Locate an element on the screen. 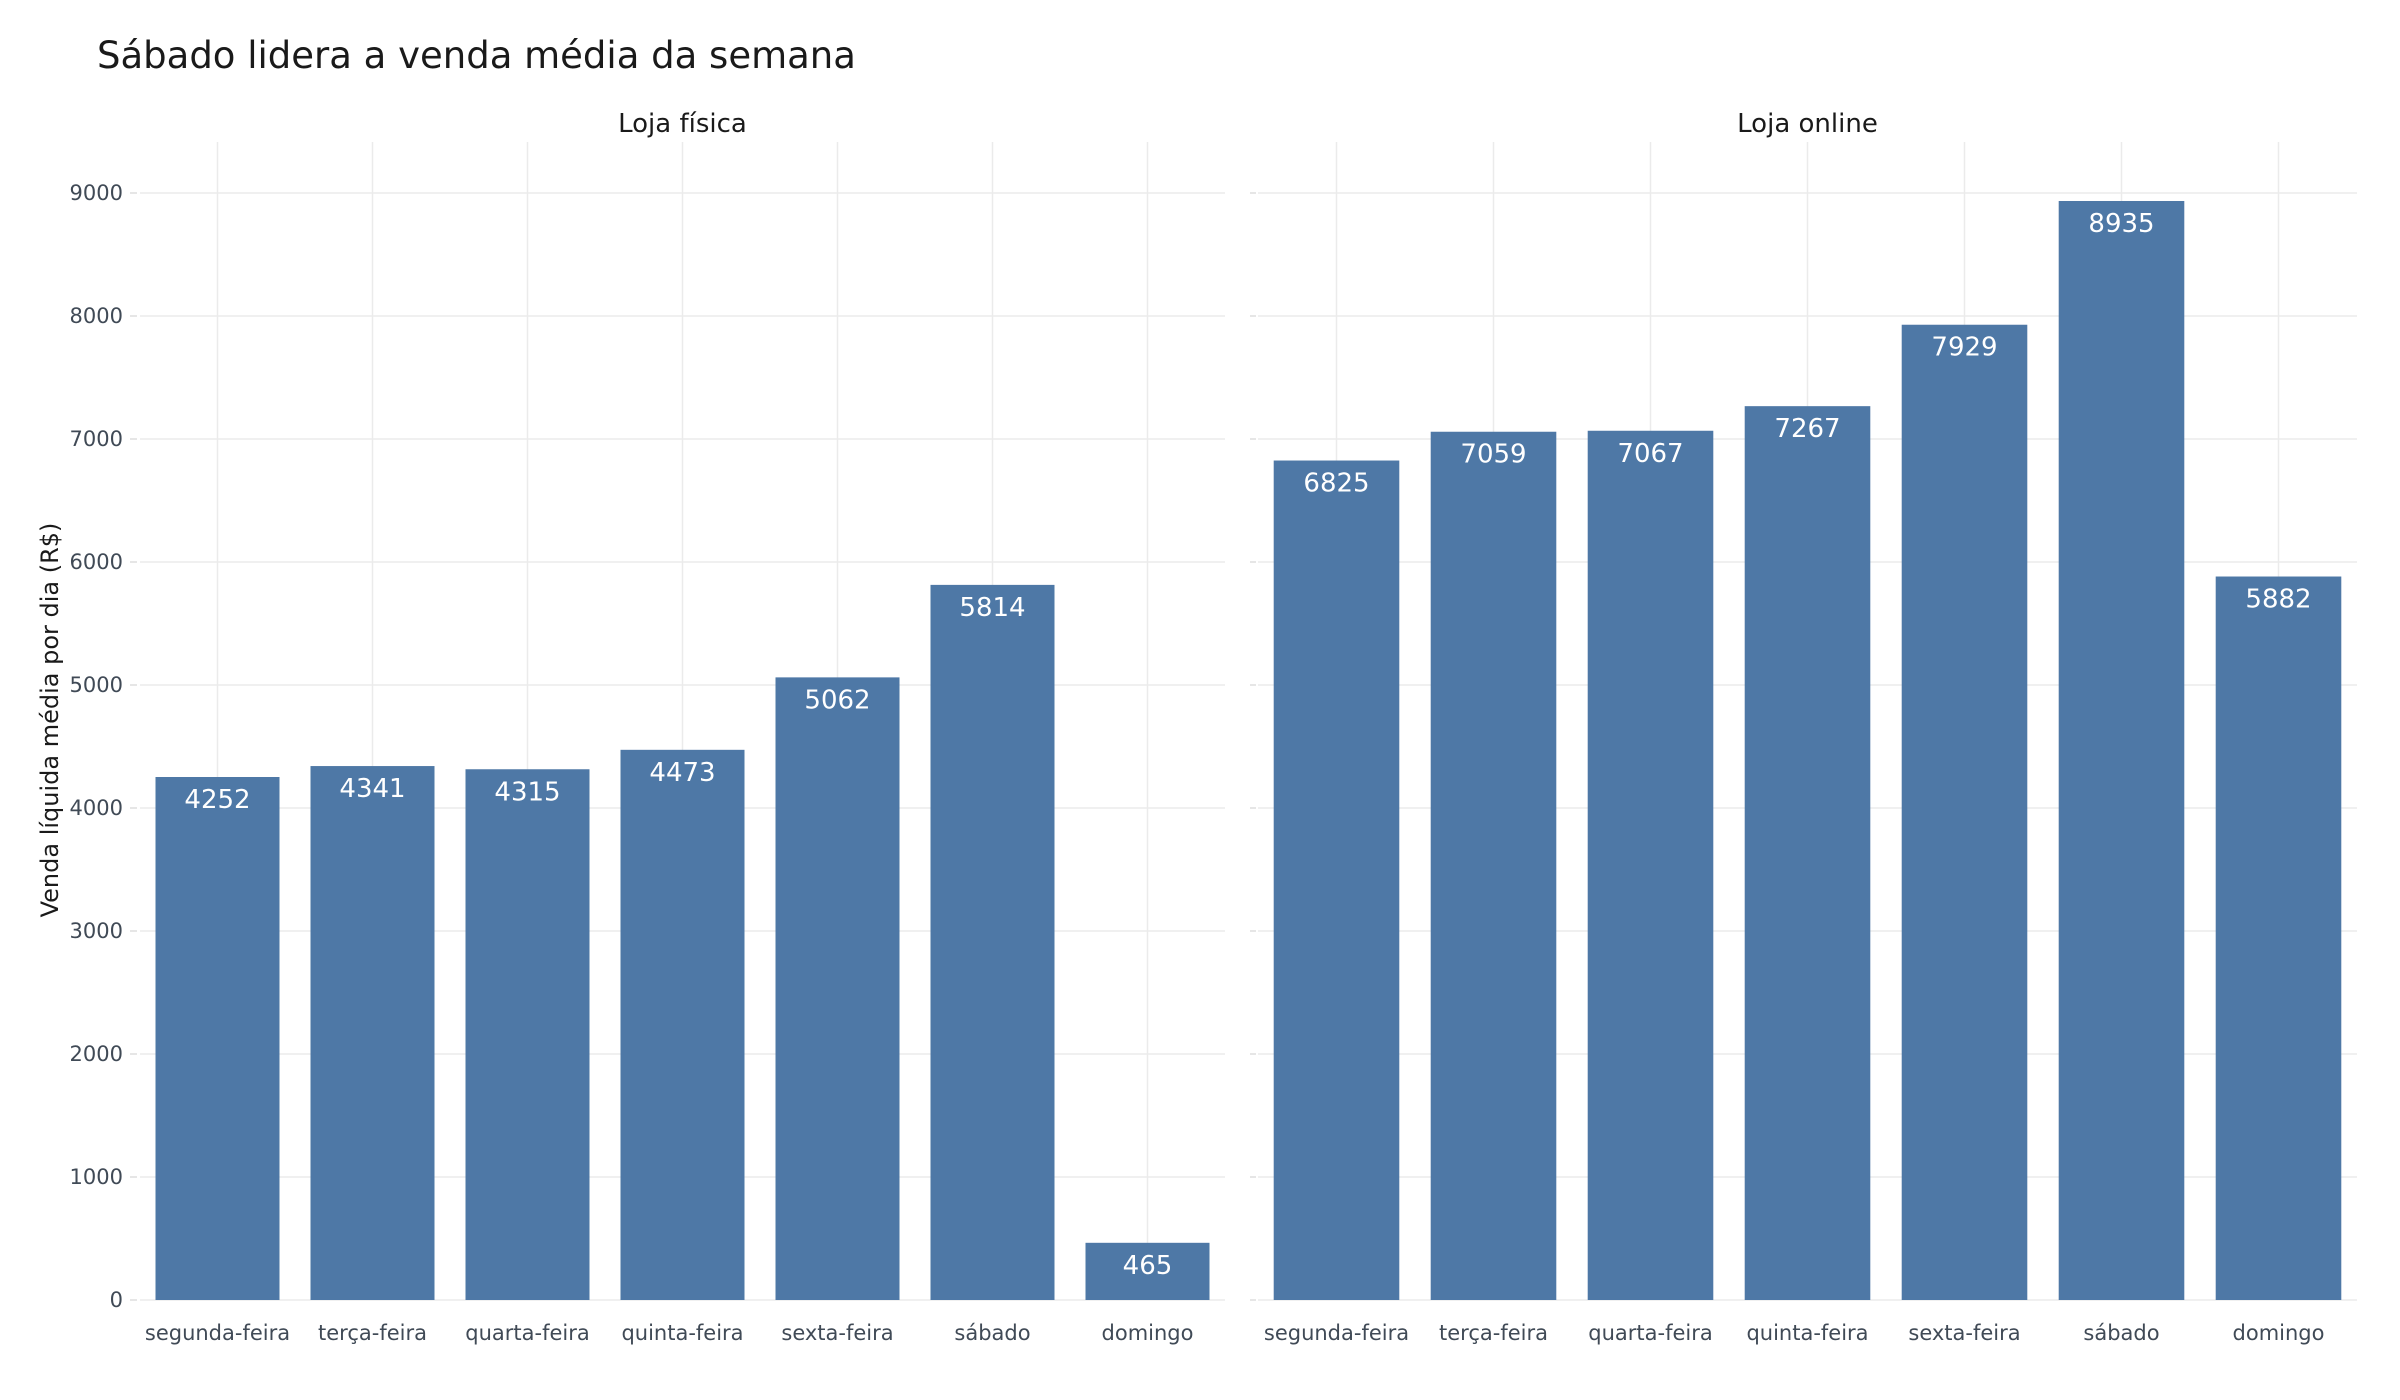 This screenshot has height=1400, width=2400. y-tick-label: 4000 is located at coordinates (96, 808).